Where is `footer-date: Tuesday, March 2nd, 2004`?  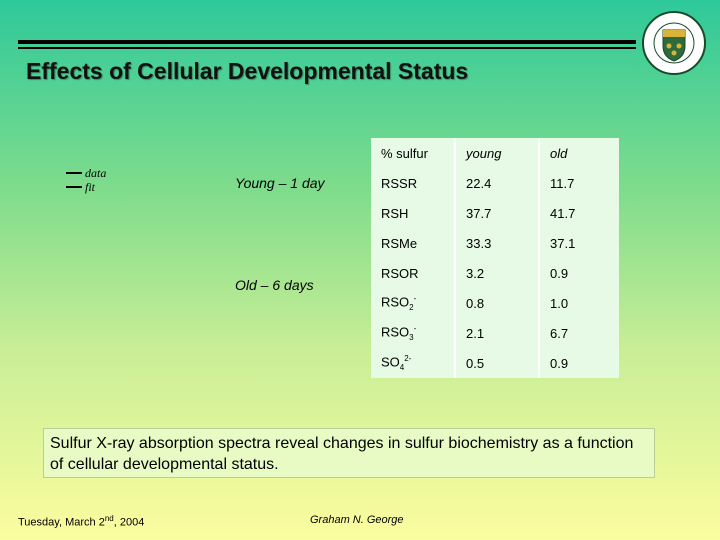
footer-date: Tuesday, March 2nd, 2004 is located at coordinates (81, 521).